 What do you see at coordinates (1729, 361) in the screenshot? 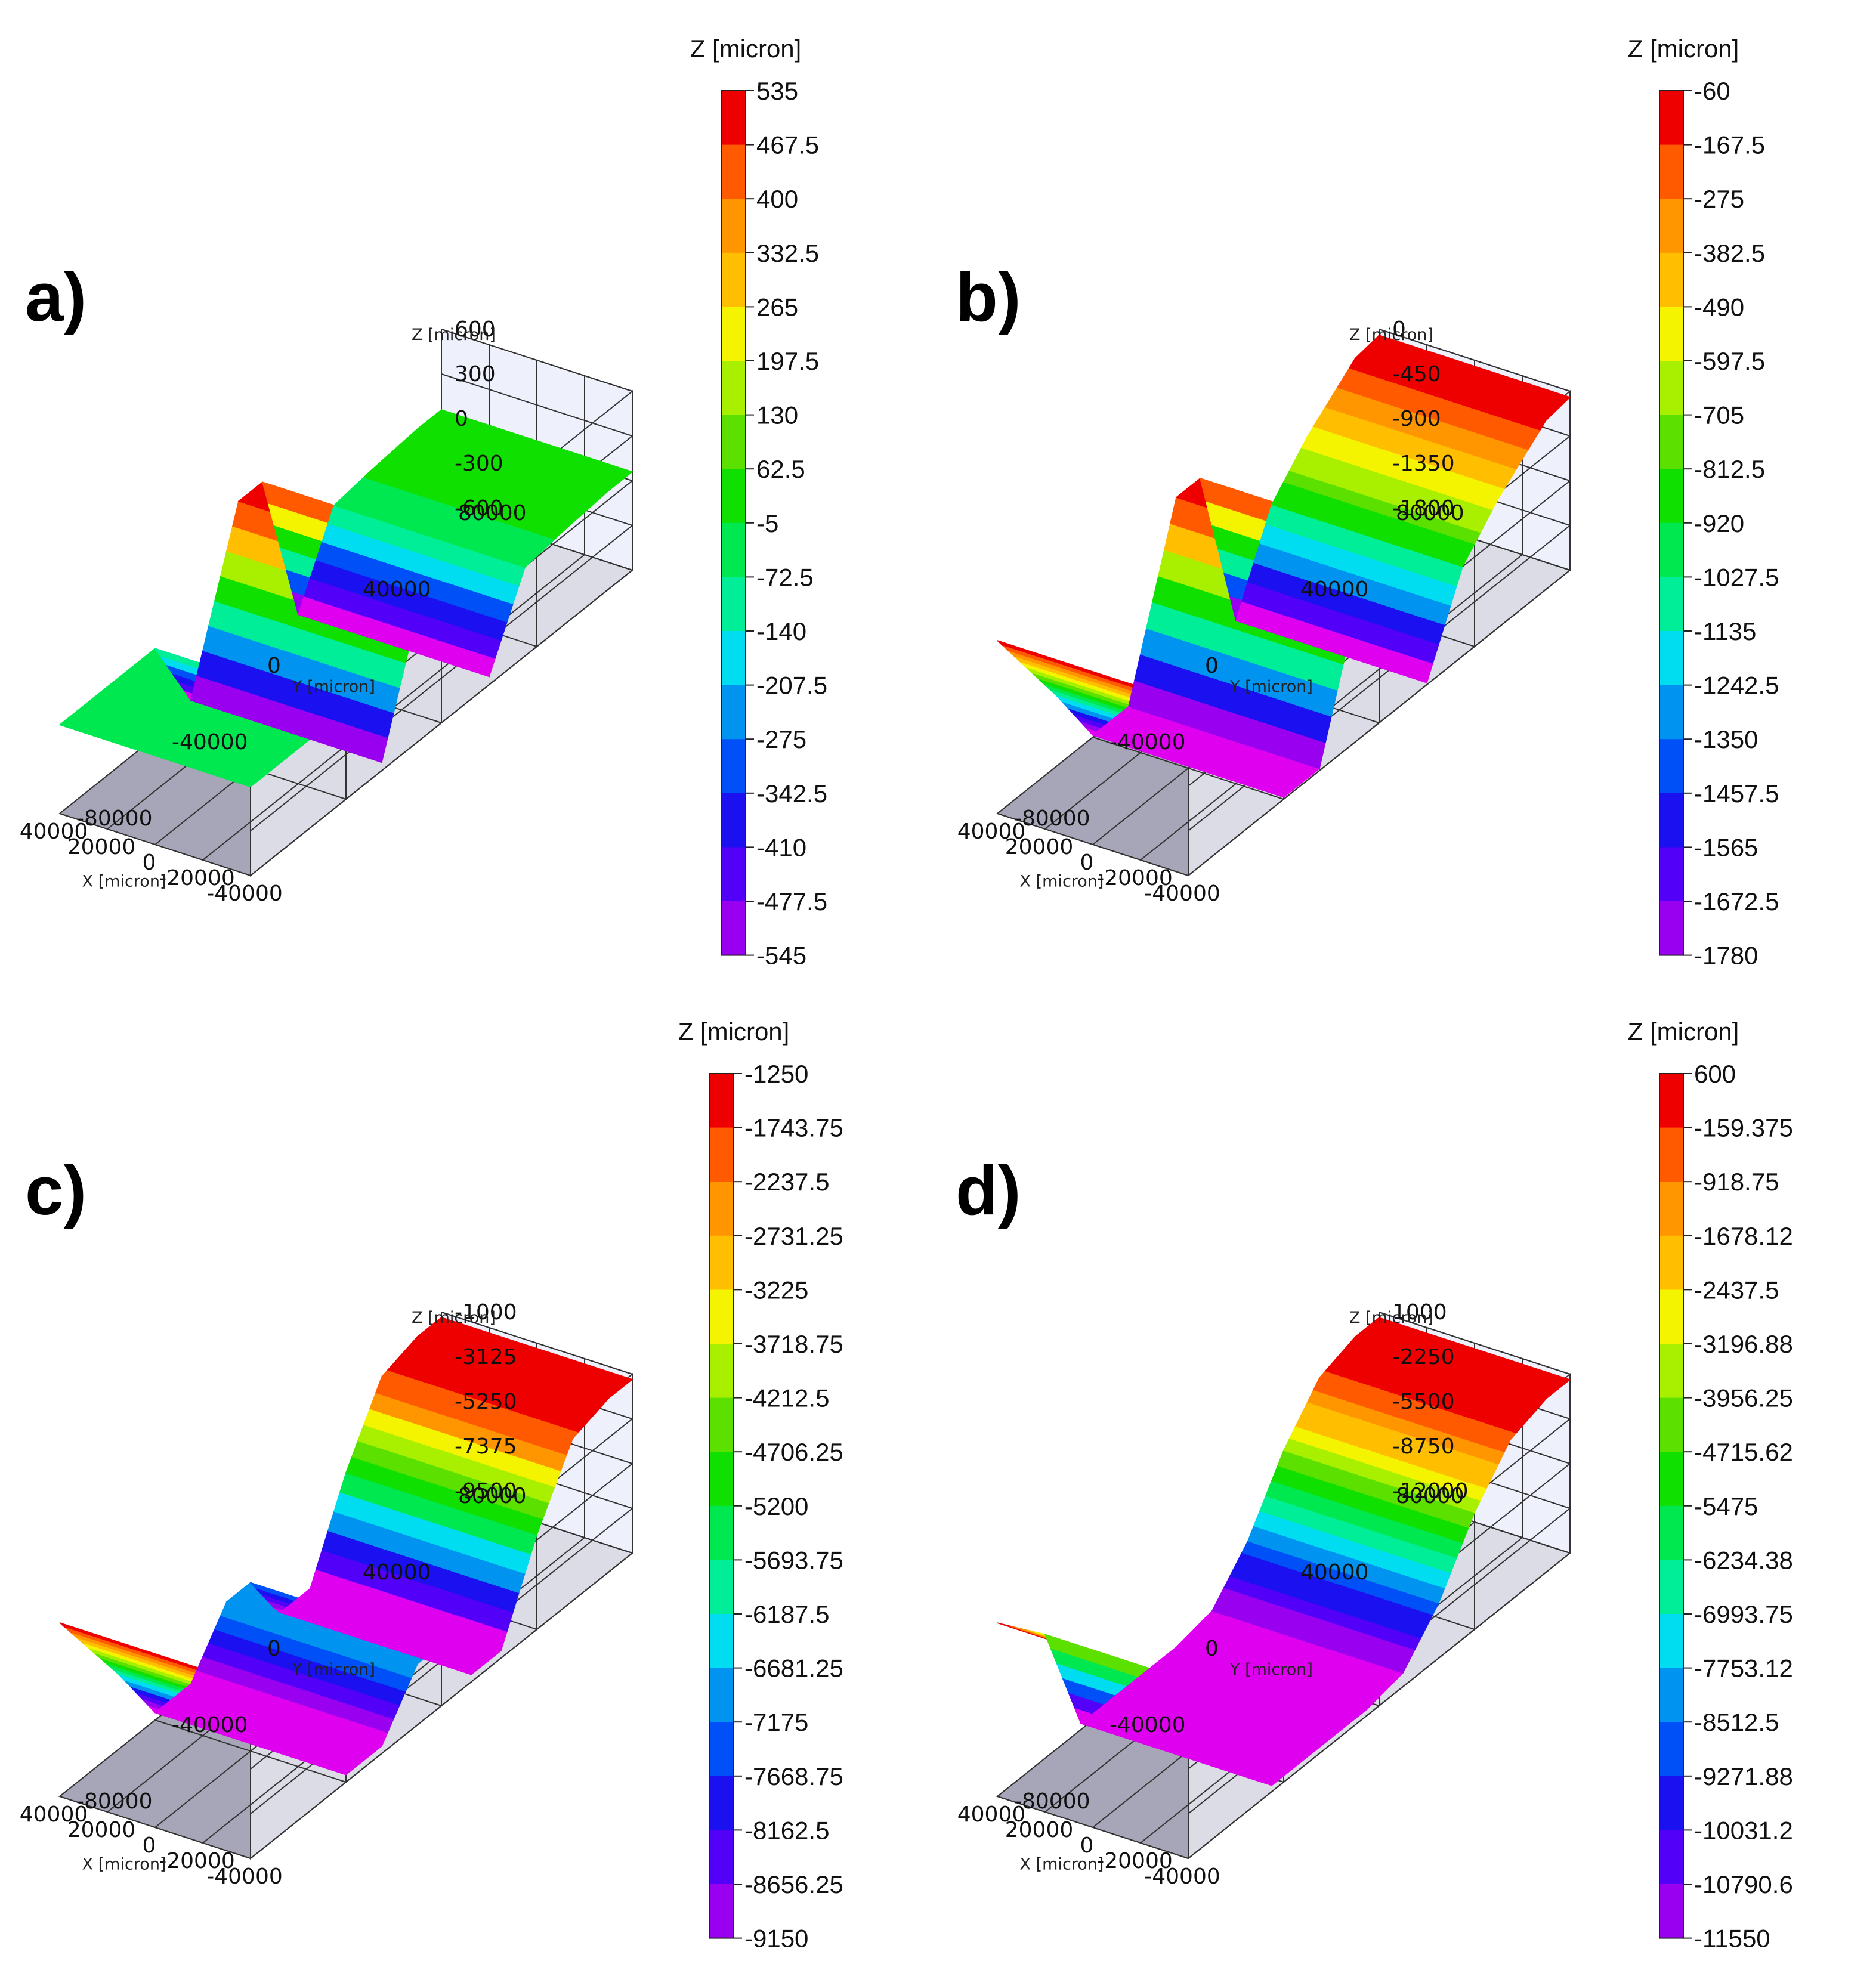
I see `colorbar-level-label: -597.5` at bounding box center [1729, 361].